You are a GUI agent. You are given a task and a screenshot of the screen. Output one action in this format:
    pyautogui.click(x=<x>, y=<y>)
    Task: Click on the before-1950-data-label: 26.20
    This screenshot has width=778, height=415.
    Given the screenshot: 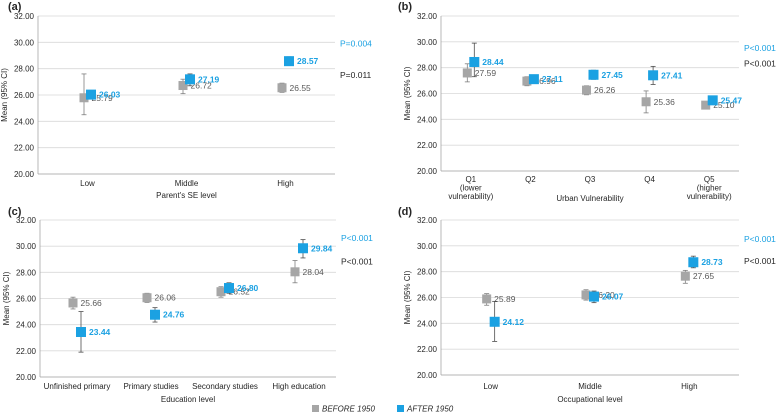 What is the action you would take?
    pyautogui.click(x=605, y=295)
    